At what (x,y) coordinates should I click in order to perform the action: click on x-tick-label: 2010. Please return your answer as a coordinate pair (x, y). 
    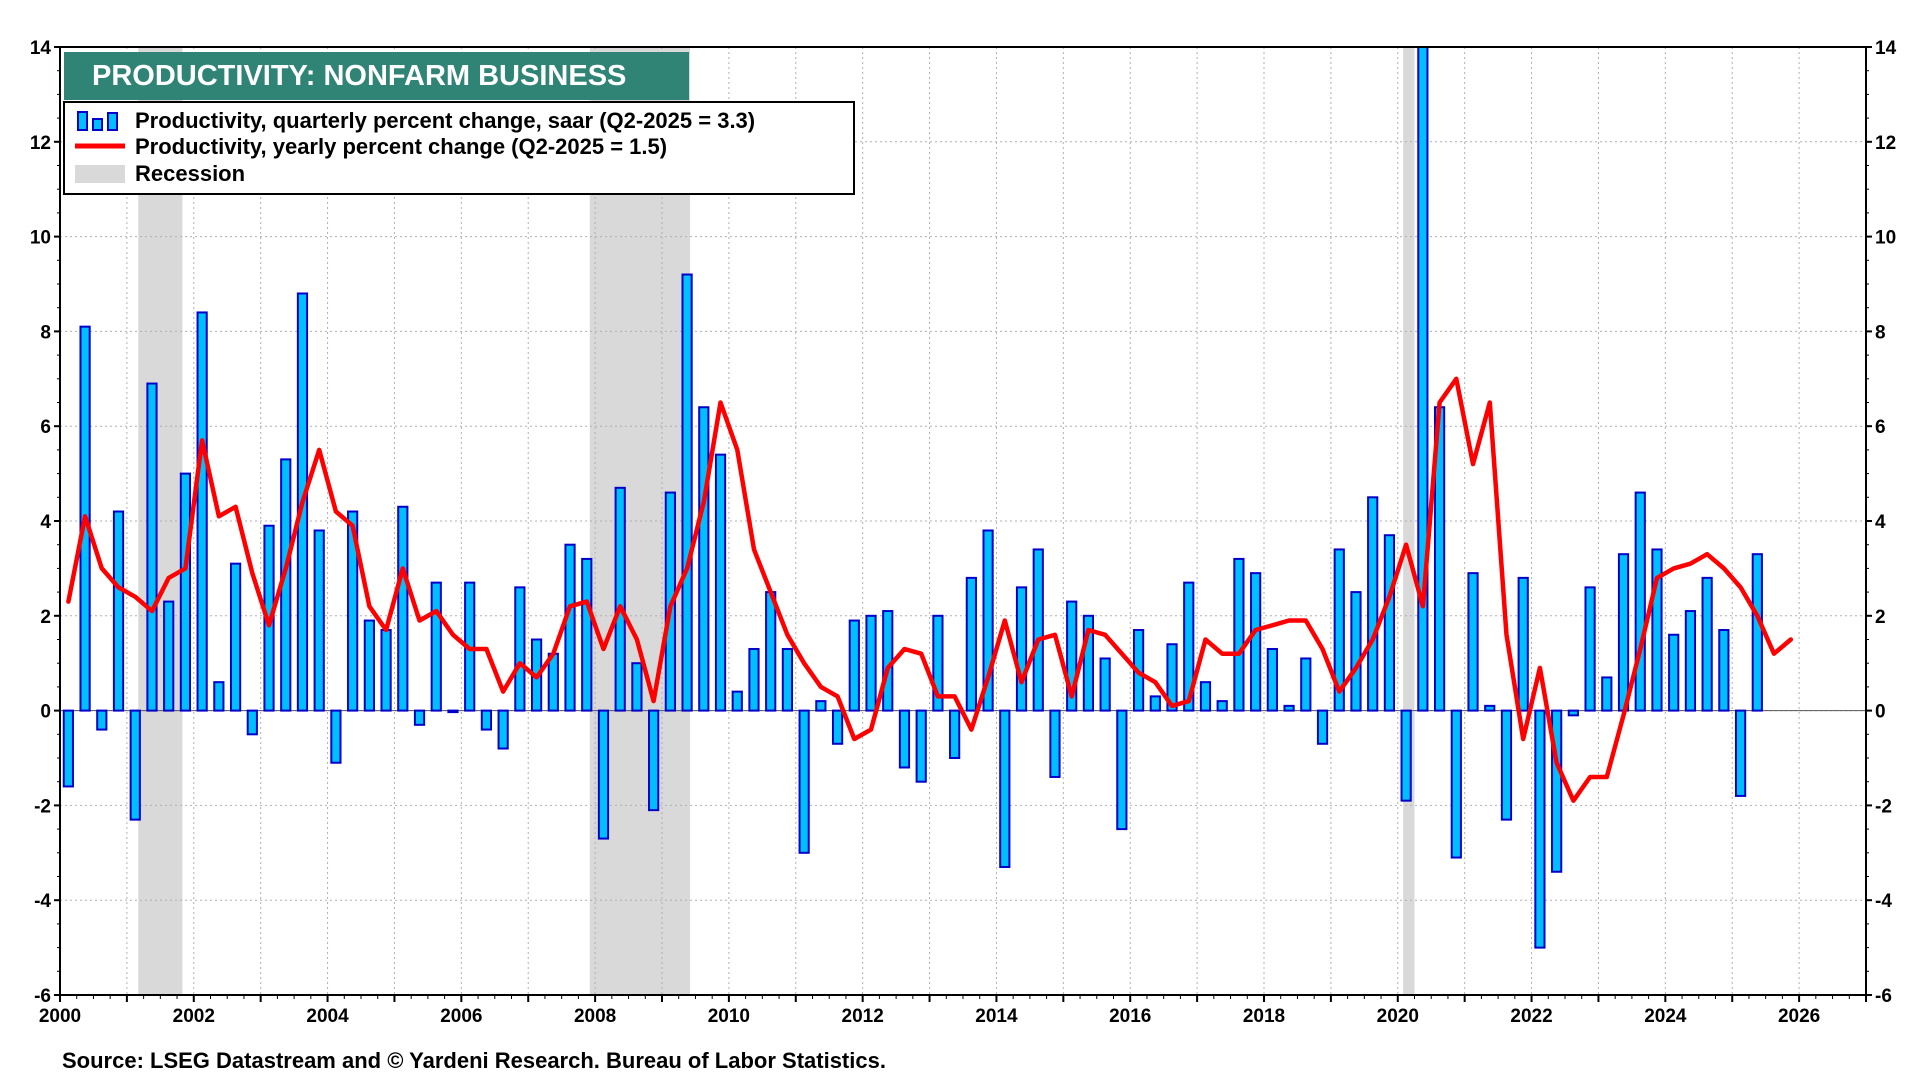
    Looking at the image, I should click on (729, 1016).